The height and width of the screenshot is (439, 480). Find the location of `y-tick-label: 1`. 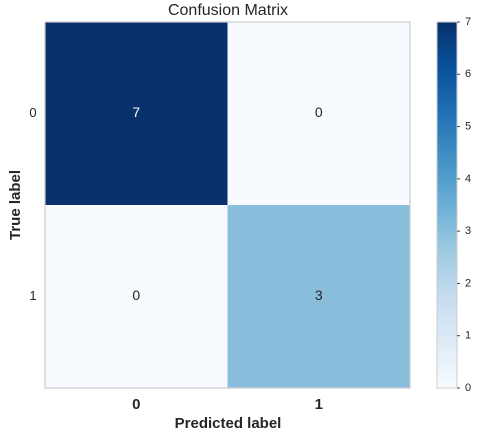

y-tick-label: 1 is located at coordinates (32, 295).